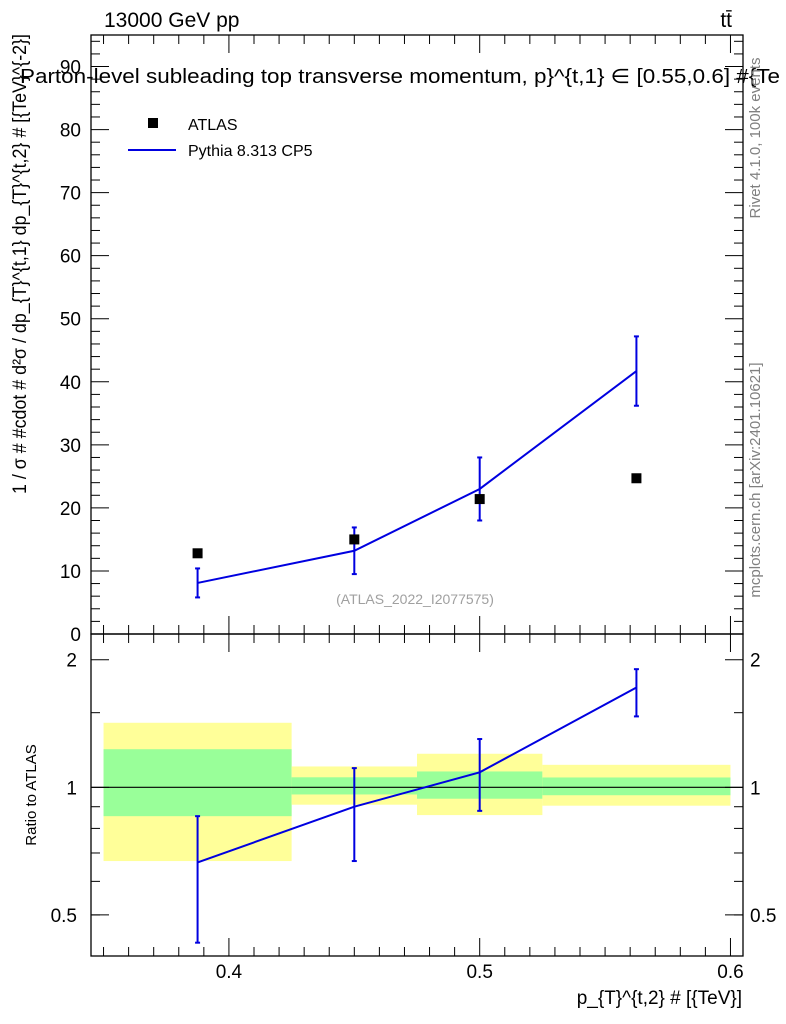 This screenshot has width=786, height=1024. Describe the element at coordinates (730, 972) in the screenshot. I see `x-tick-label-0.6: 0.6` at that location.